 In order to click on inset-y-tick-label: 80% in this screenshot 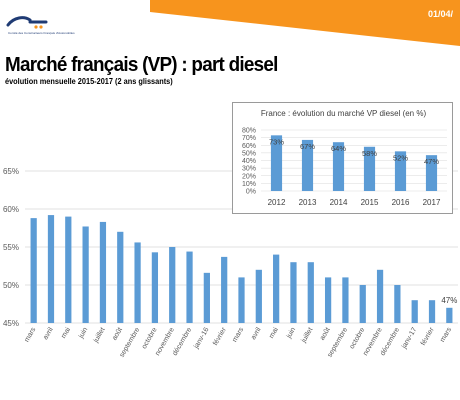, I will do `click(249, 131)`.